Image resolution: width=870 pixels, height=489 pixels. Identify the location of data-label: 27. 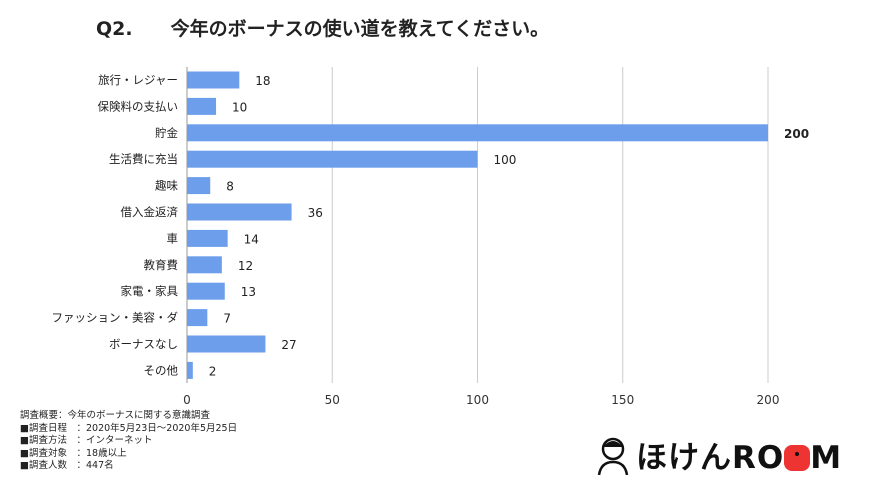
(288, 345).